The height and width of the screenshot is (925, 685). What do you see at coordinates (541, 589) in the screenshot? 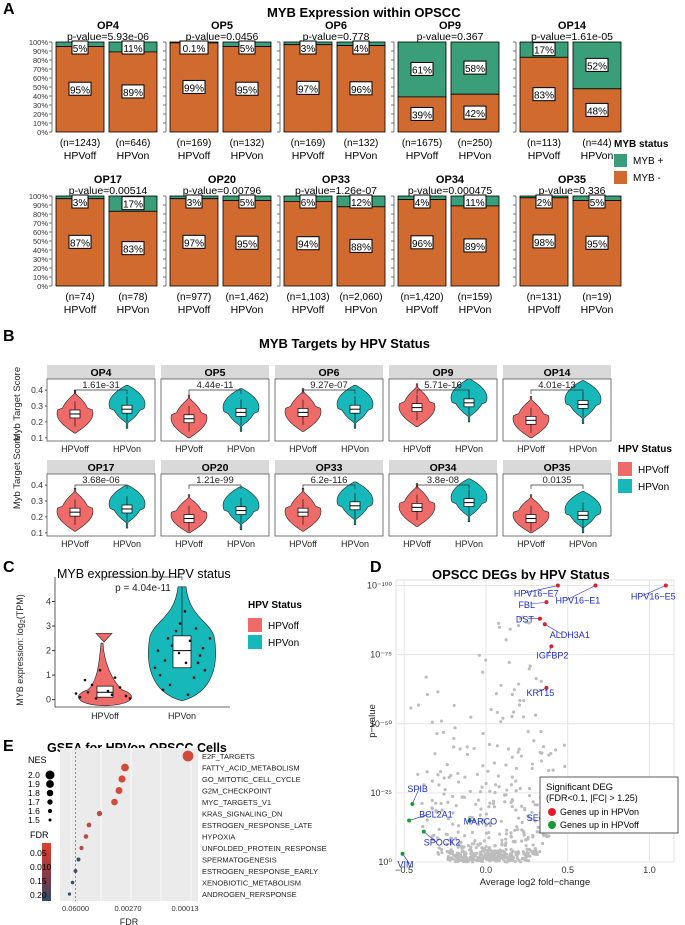
I see `d-connector-HPV16−E7` at bounding box center [541, 589].